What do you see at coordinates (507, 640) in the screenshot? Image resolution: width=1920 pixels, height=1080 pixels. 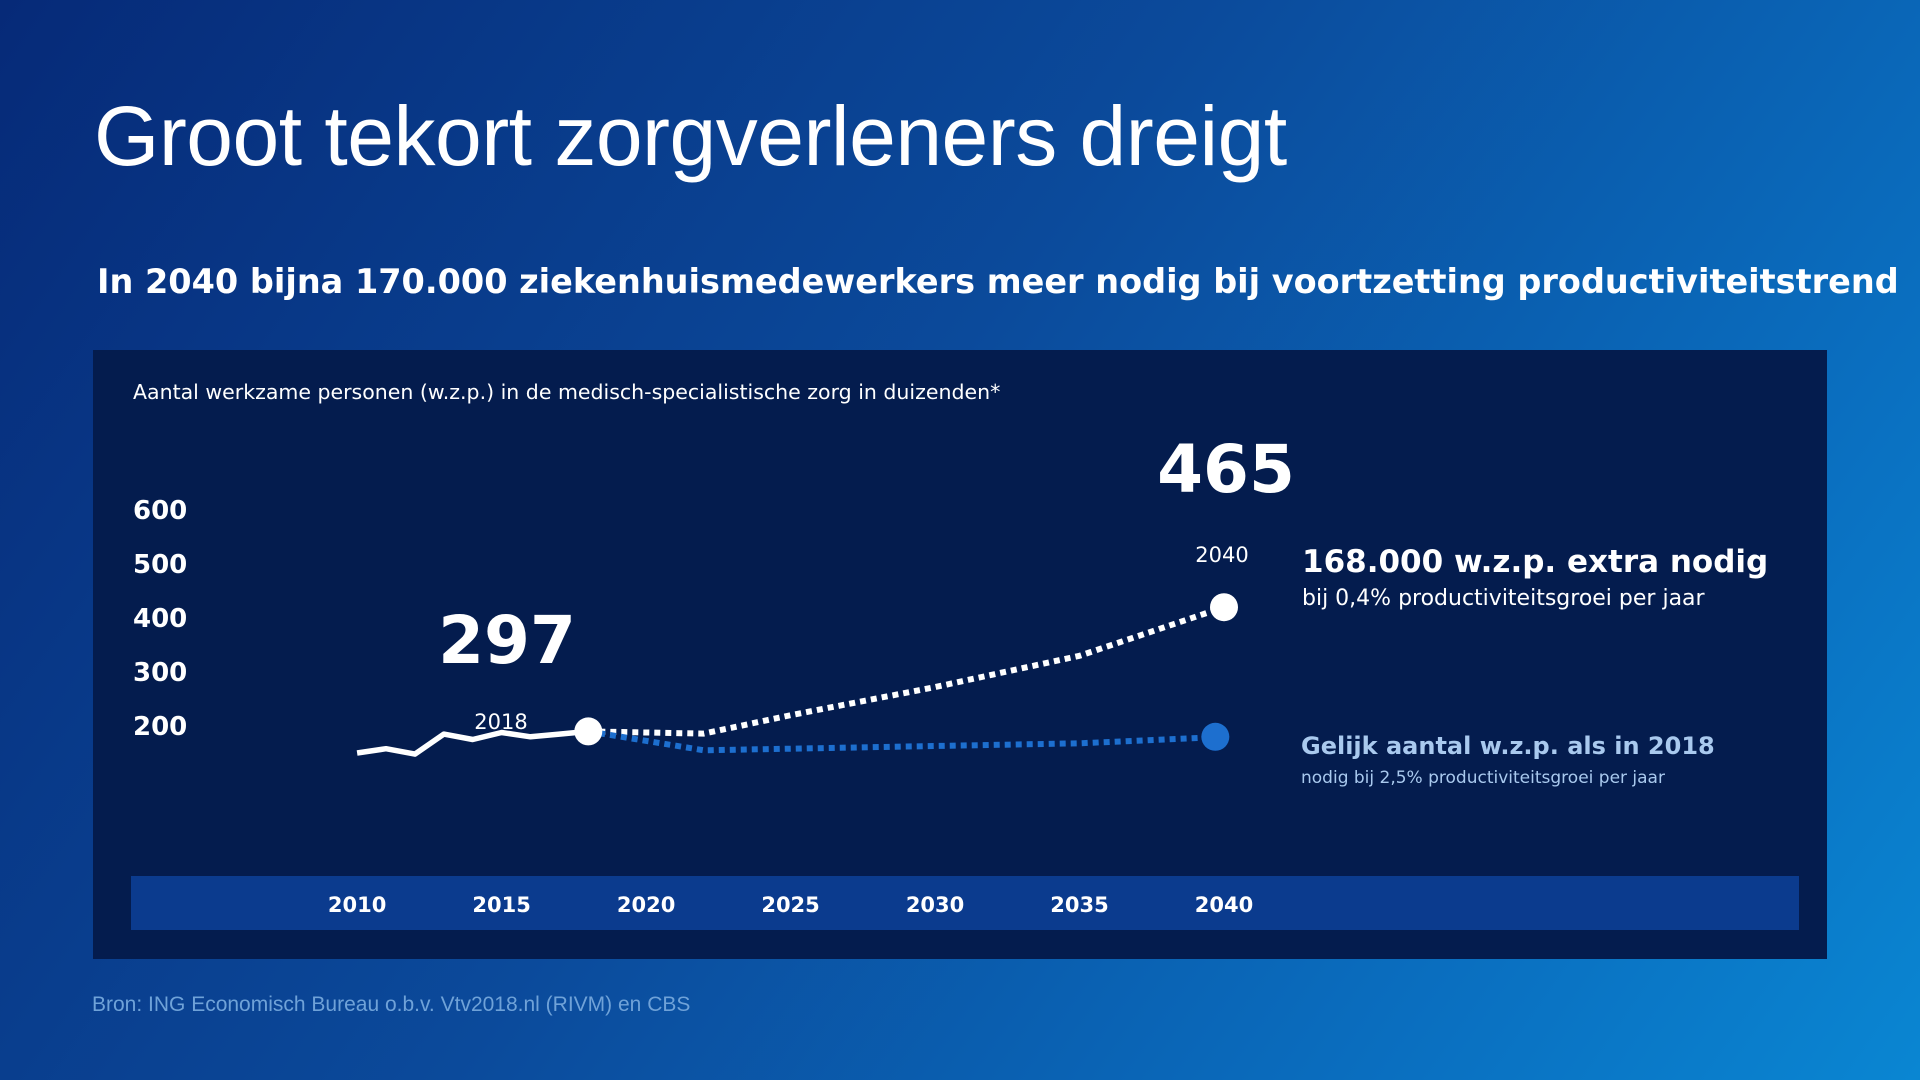 I see `callout-value-2018: 297` at bounding box center [507, 640].